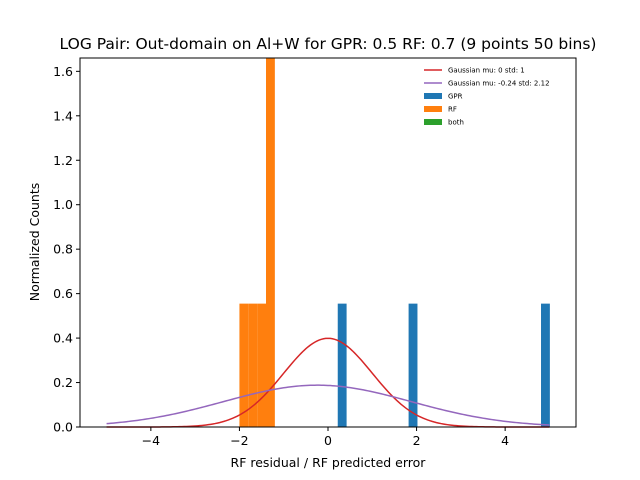  Describe the element at coordinates (63, 115) in the screenshot. I see `y-tick-label: 1.4` at that location.